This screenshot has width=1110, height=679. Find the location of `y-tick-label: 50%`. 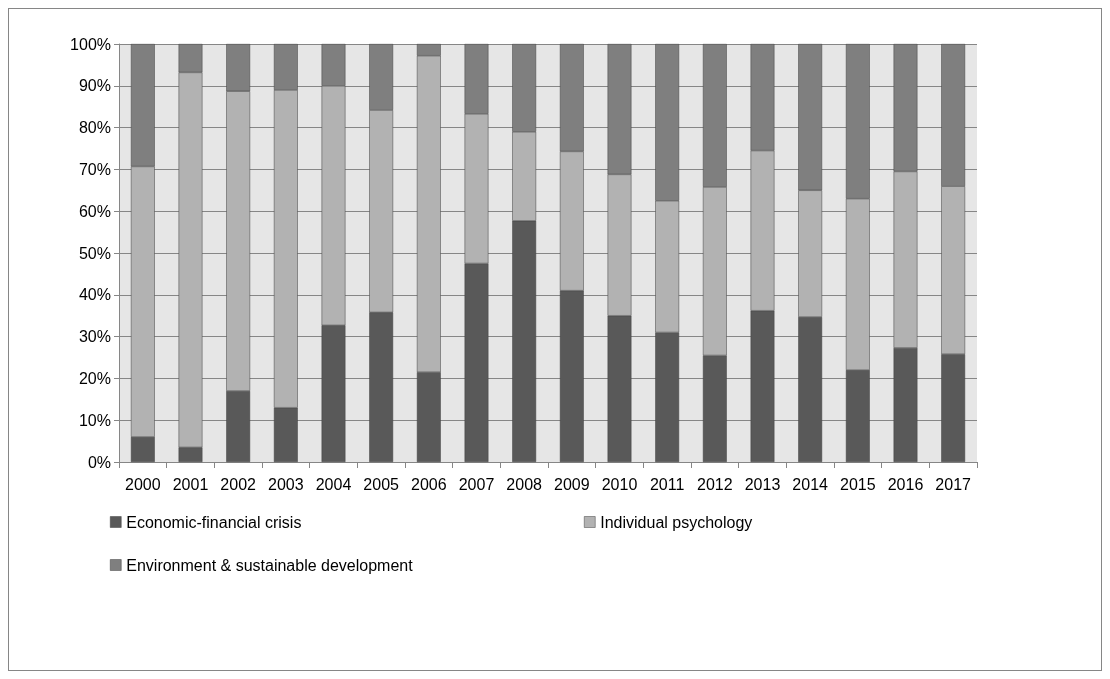

y-tick-label: 50% is located at coordinates (94, 253).